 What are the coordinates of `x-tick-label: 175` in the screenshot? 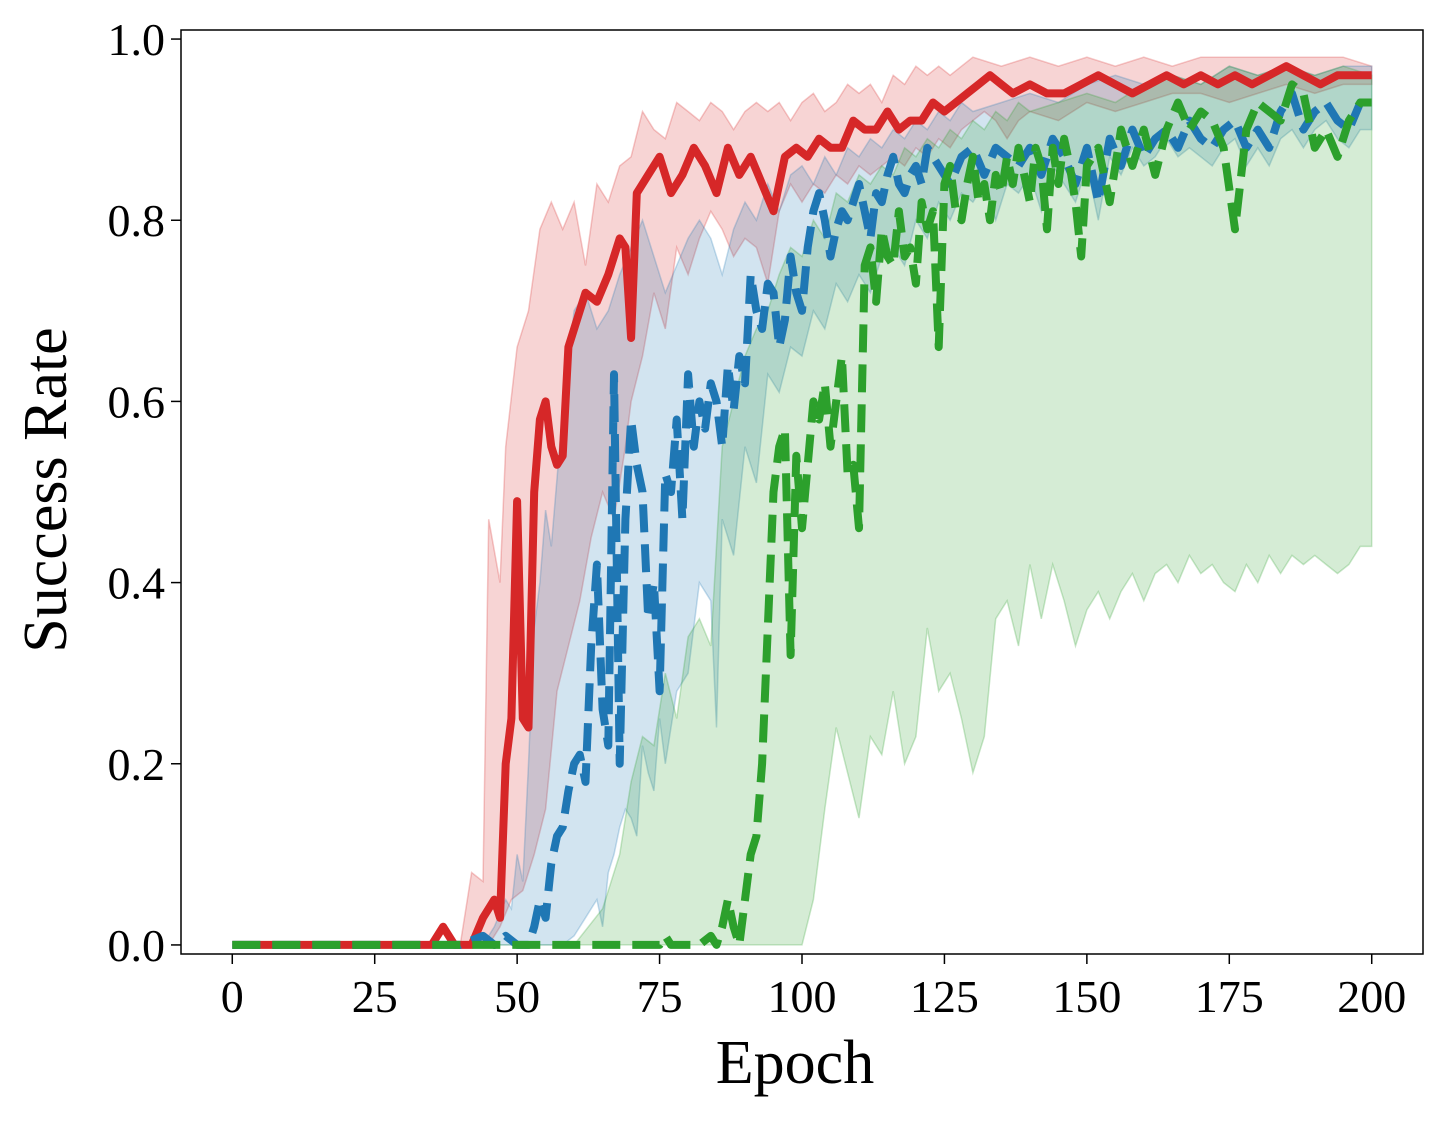 It's located at (1229, 996).